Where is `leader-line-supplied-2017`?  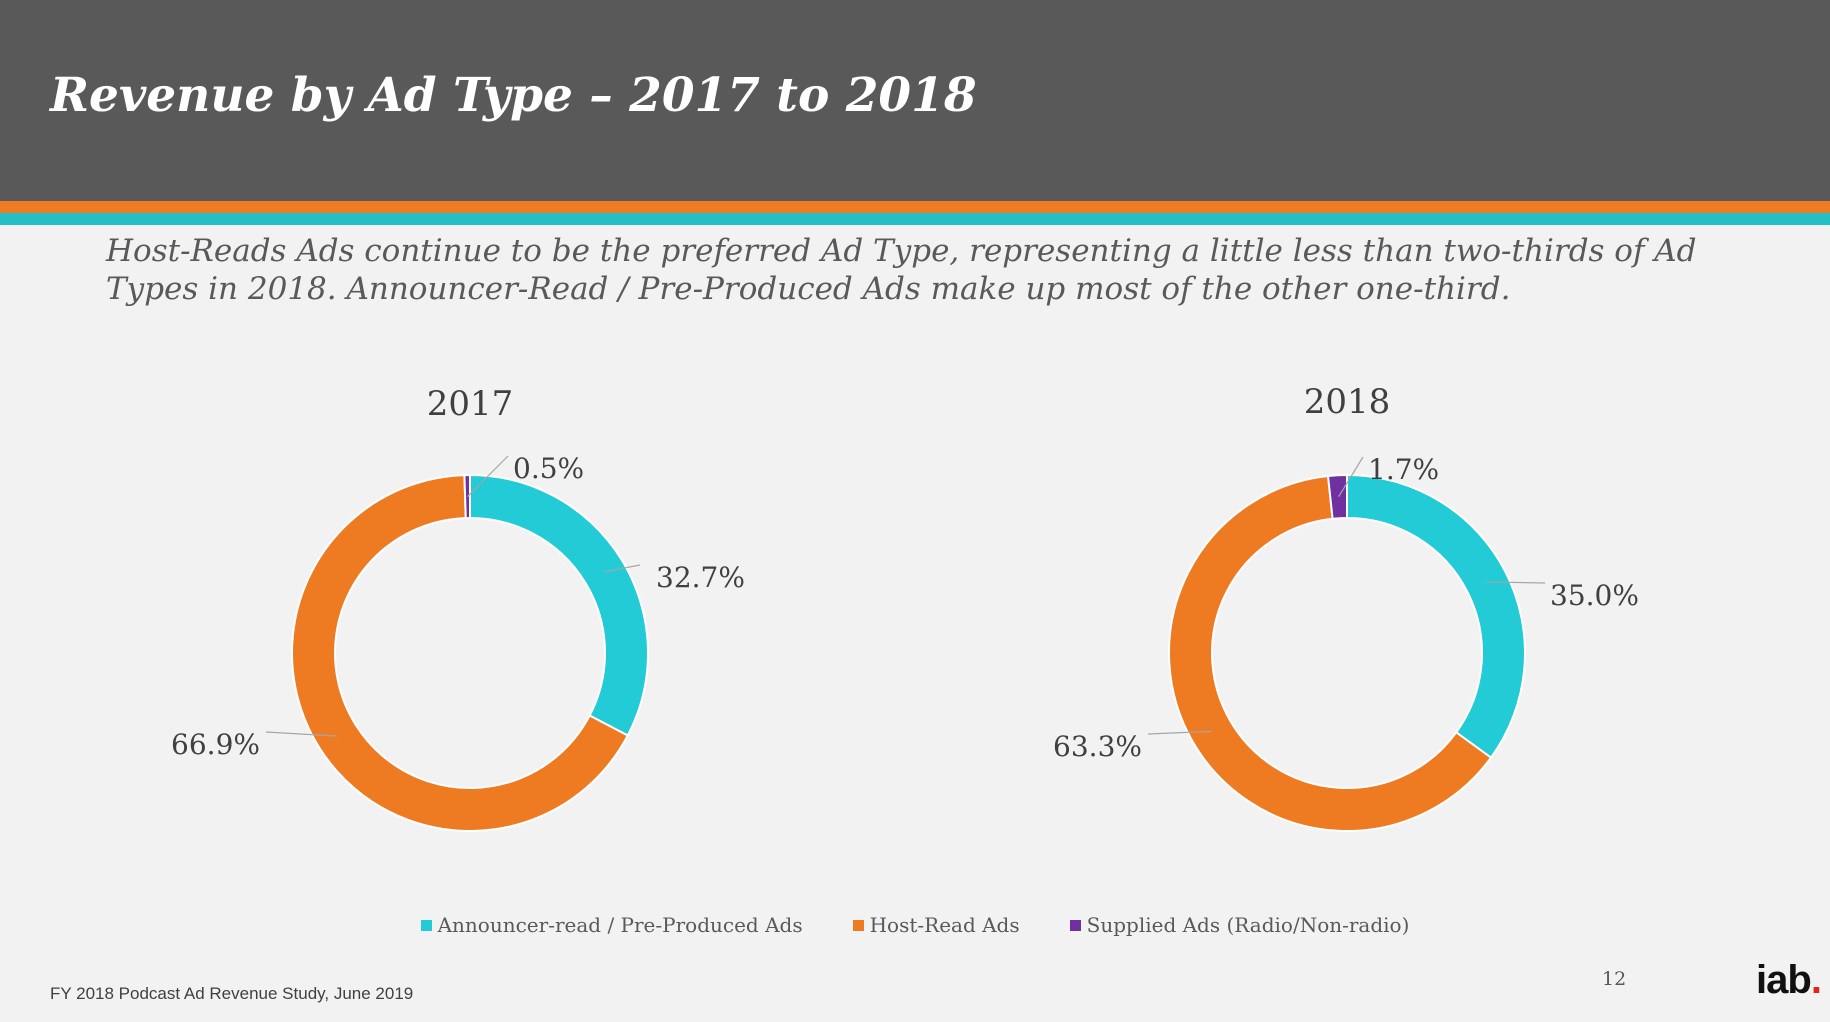 leader-line-supplied-2017 is located at coordinates (488, 476).